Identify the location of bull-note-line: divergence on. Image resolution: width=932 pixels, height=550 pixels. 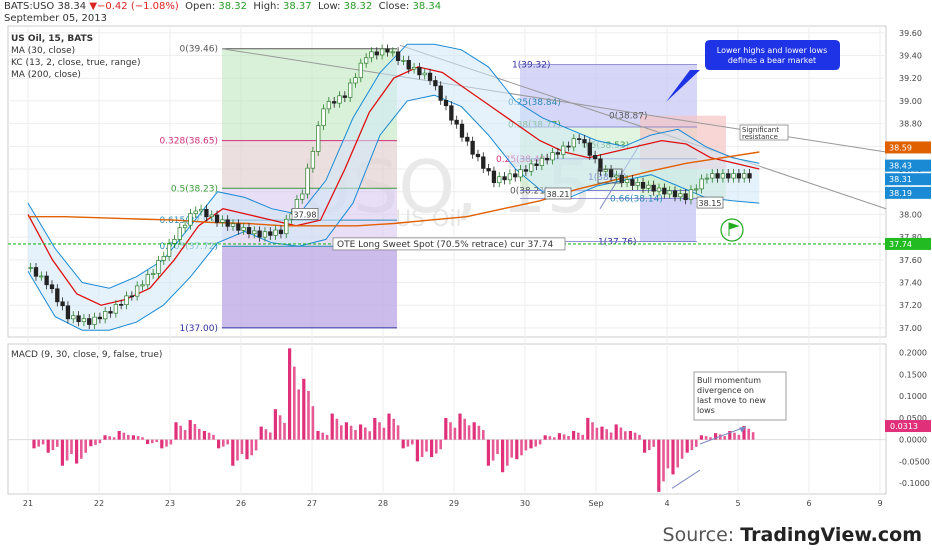
(725, 390).